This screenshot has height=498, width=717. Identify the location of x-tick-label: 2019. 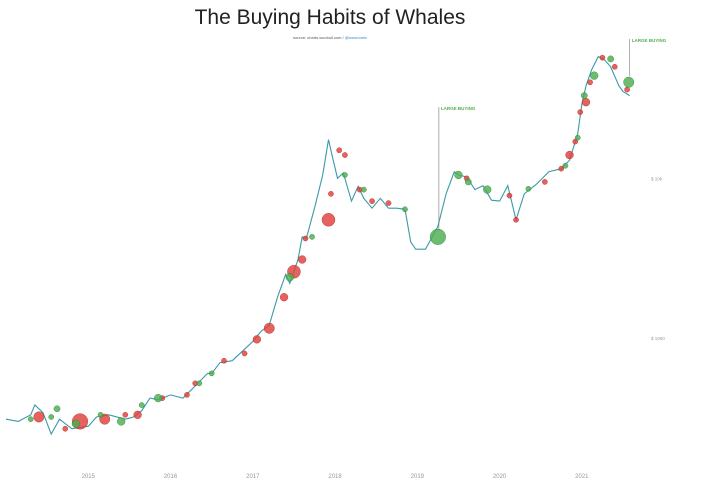
(418, 477).